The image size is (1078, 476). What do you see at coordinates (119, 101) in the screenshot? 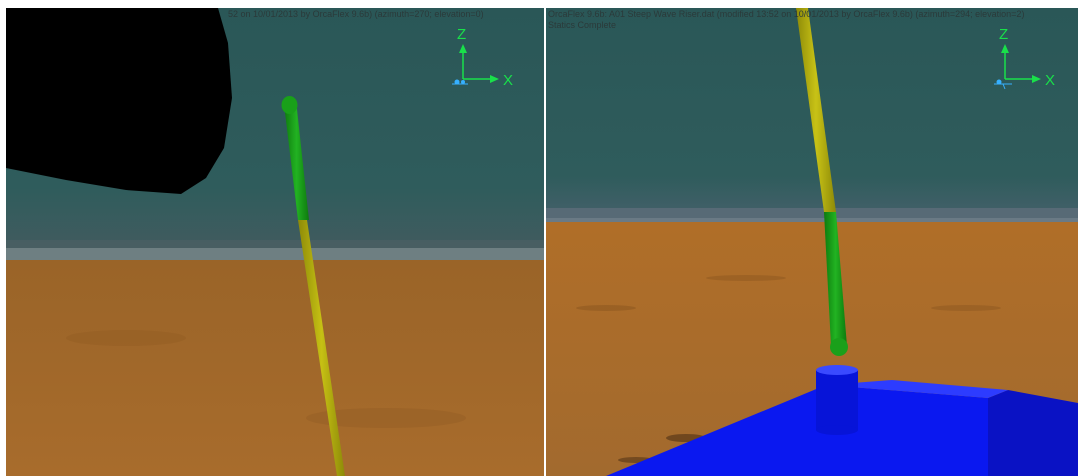
I see `vessel-hull` at bounding box center [119, 101].